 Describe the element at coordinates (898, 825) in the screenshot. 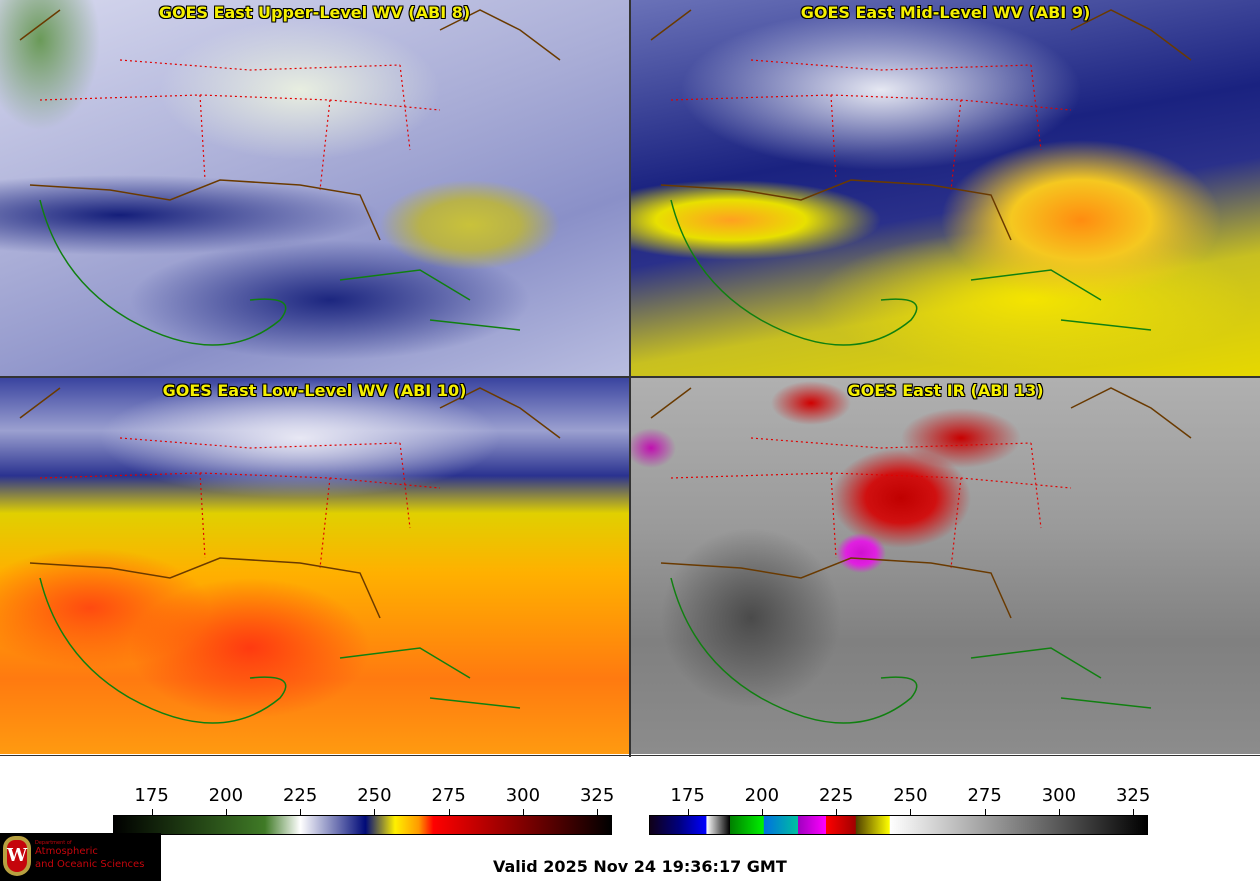

I see `infrared-colorbar` at that location.